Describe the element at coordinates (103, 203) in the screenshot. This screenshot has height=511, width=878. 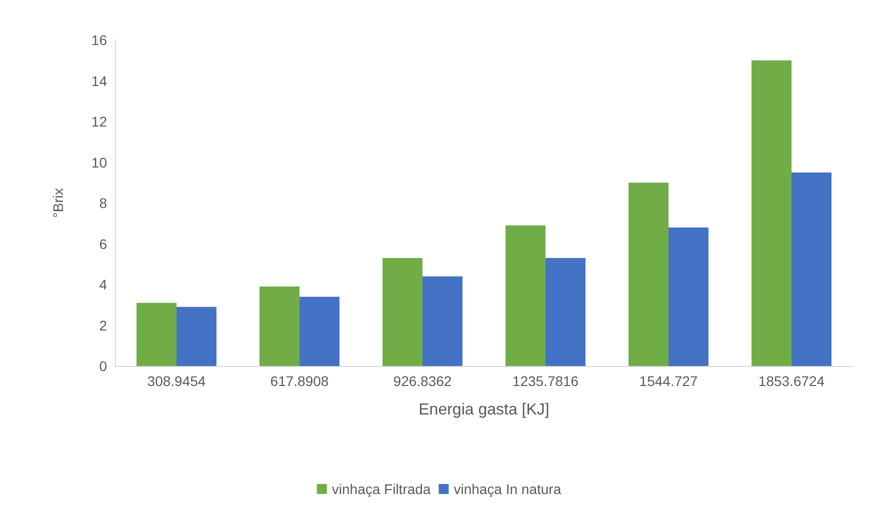
I see `y-tick-label: 8` at that location.